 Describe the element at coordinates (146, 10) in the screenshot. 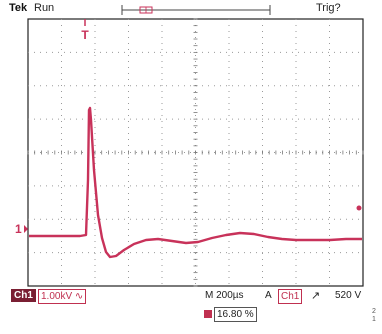

I see `view-trigger-marker: T` at that location.